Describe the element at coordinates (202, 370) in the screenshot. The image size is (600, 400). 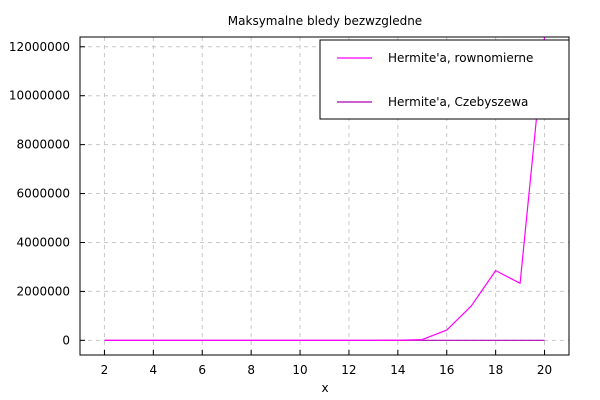
I see `x-tick-label: 6` at that location.